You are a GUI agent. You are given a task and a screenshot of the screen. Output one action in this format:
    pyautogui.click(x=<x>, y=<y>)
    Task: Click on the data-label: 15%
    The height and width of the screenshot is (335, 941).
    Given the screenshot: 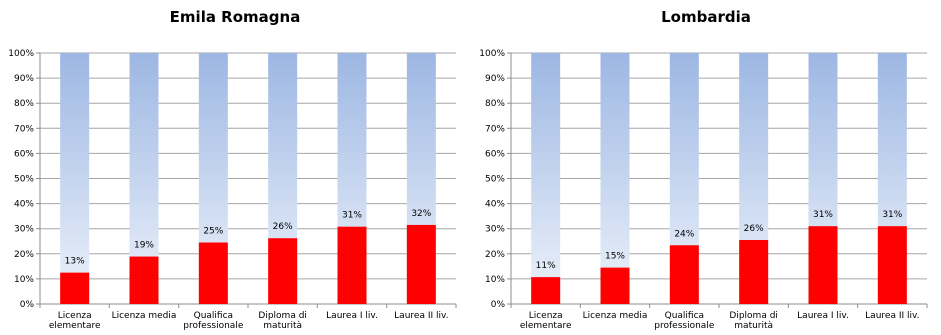 What is the action you would take?
    pyautogui.click(x=615, y=257)
    